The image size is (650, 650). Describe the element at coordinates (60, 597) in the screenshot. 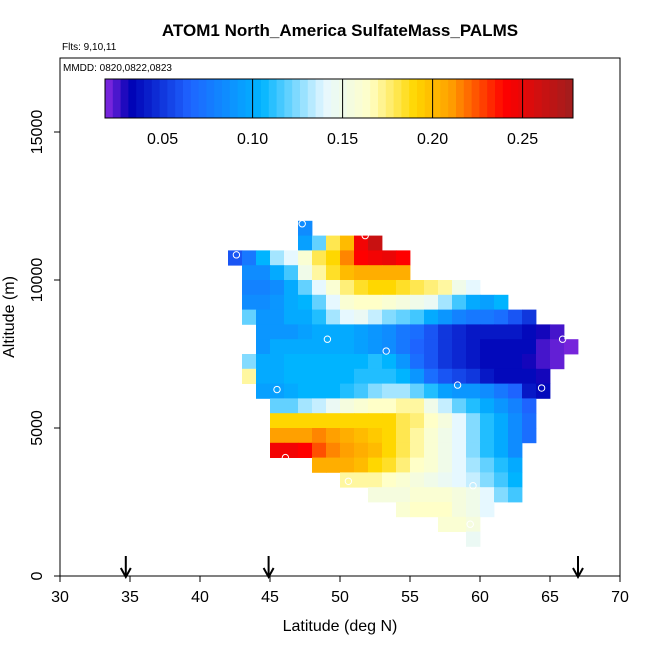

I see `x-tick-label: 30` at that location.